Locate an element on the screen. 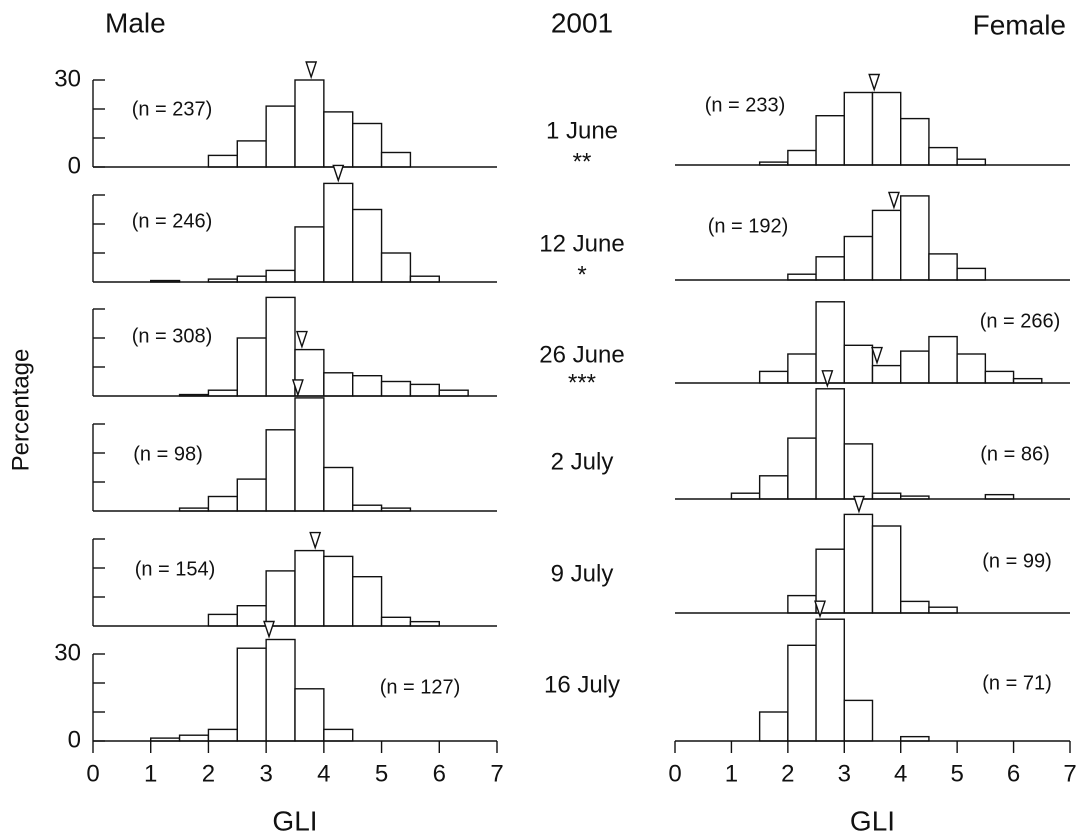  date-label: 9 July is located at coordinates (582, 573).